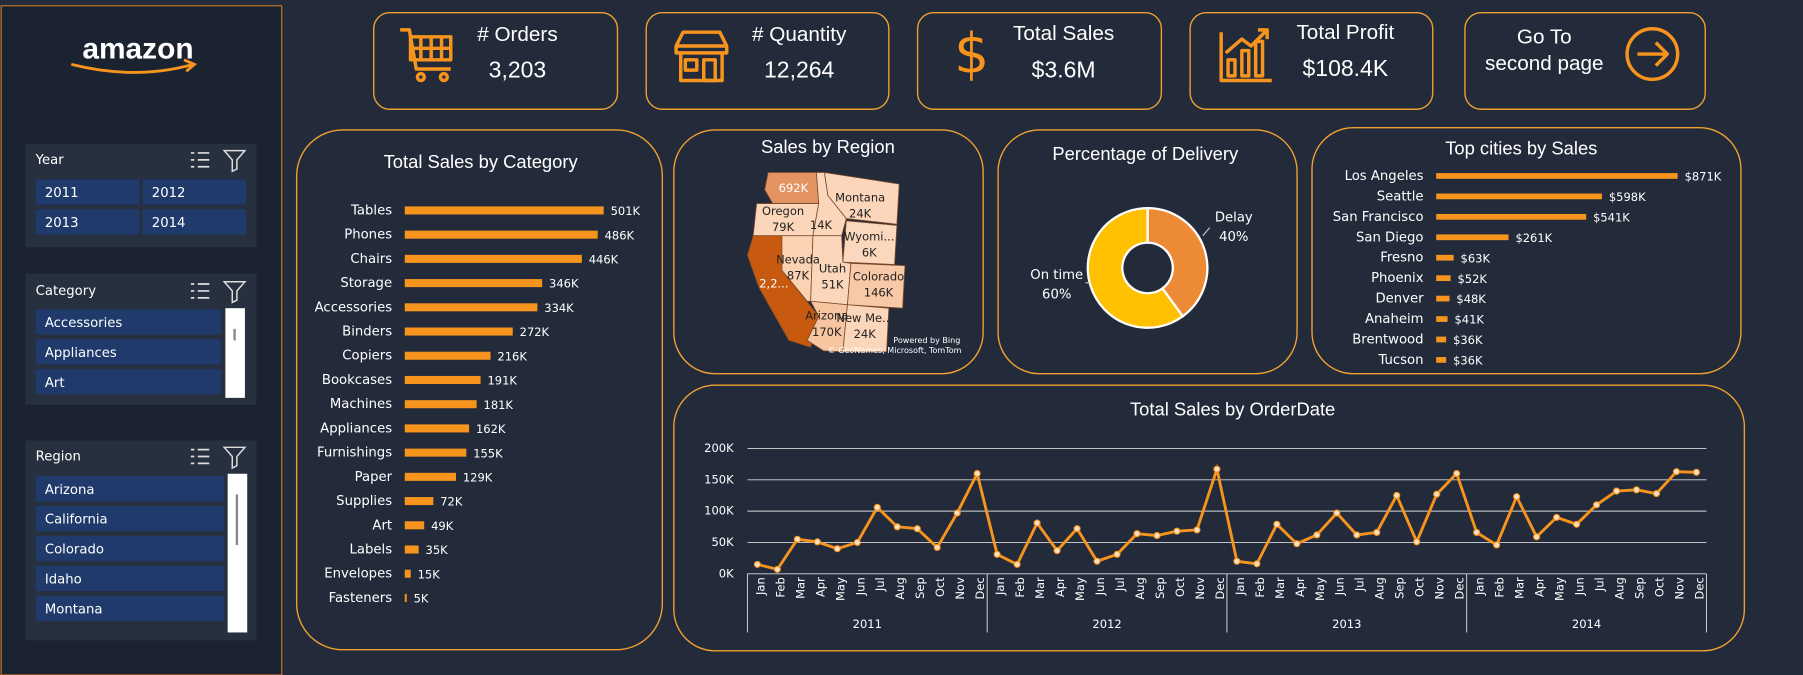 The image size is (1803, 675). What do you see at coordinates (169, 223) in the screenshot?
I see `slicer-item-label: 2014` at bounding box center [169, 223].